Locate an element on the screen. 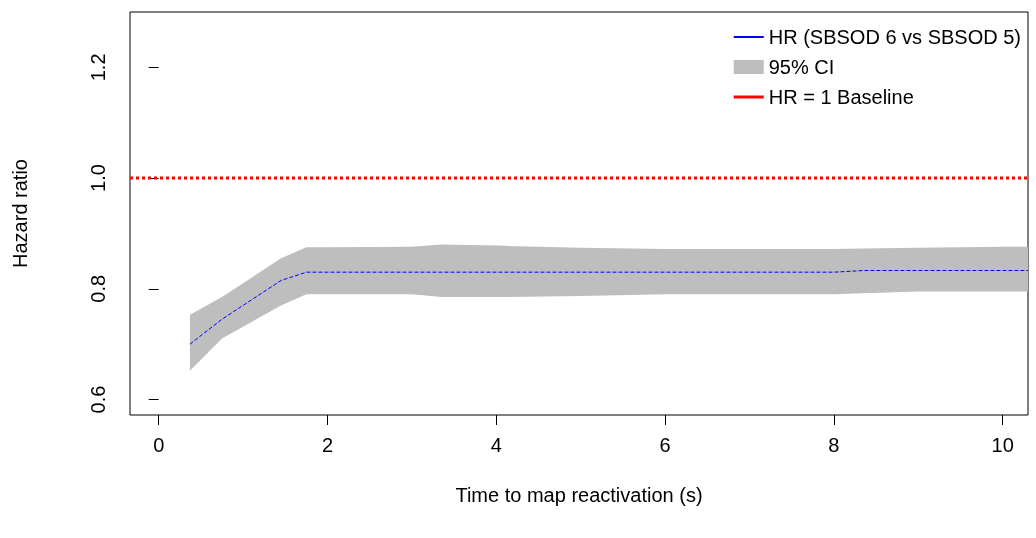 This screenshot has width=1036, height=538. y-tick-label: 0.8 is located at coordinates (98, 288).